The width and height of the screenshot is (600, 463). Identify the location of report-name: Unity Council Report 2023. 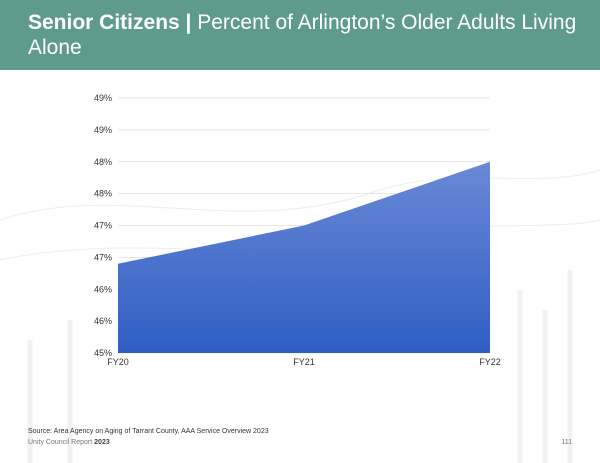
(69, 442).